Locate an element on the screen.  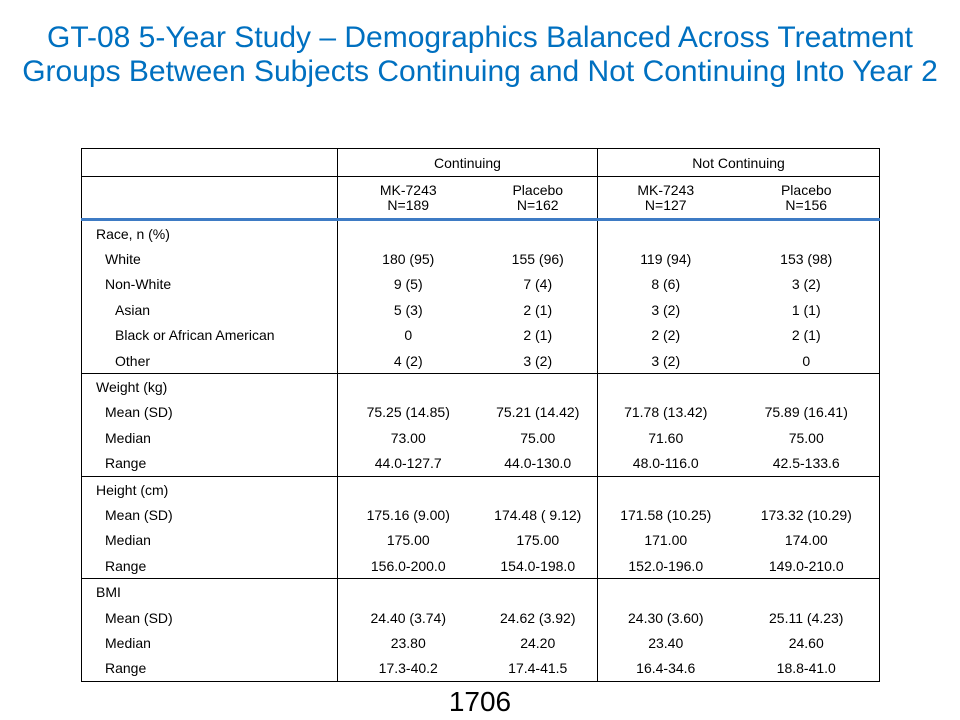
value-cell: 173.32 (10.29) is located at coordinates (806, 514).